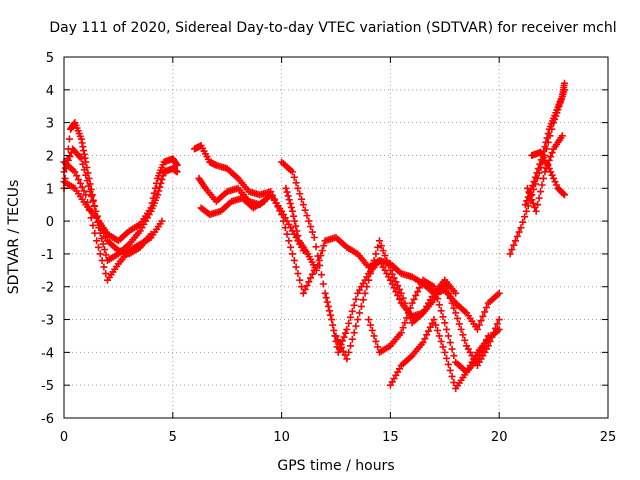 This screenshot has height=480, width=640. Describe the element at coordinates (47, 255) in the screenshot. I see `y-tick-label: -1` at that location.